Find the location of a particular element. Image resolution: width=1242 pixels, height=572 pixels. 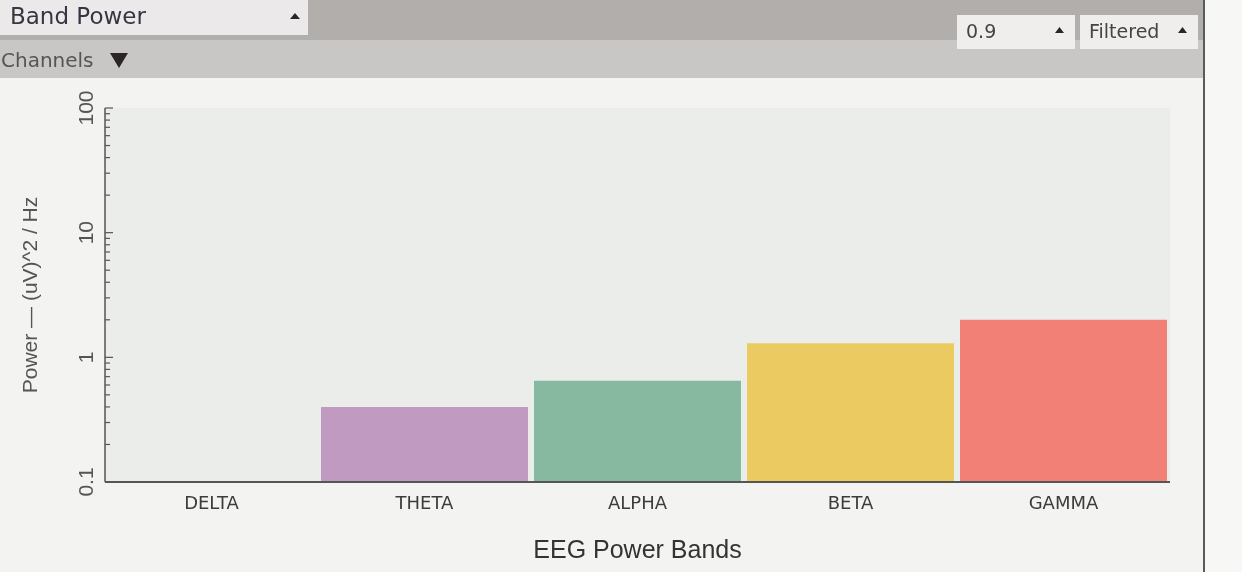

y-tick-label: 100 is located at coordinates (85, 108).